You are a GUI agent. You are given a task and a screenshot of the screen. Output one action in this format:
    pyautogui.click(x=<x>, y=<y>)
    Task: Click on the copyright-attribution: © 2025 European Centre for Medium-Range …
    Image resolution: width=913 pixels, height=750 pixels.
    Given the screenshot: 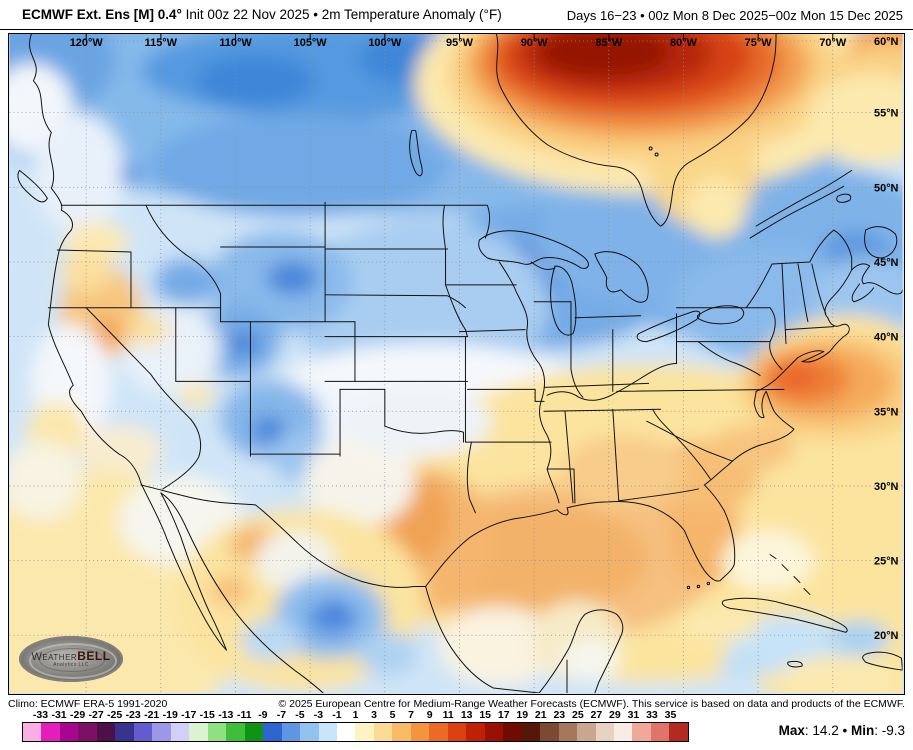 What is the action you would take?
    pyautogui.click(x=591, y=704)
    